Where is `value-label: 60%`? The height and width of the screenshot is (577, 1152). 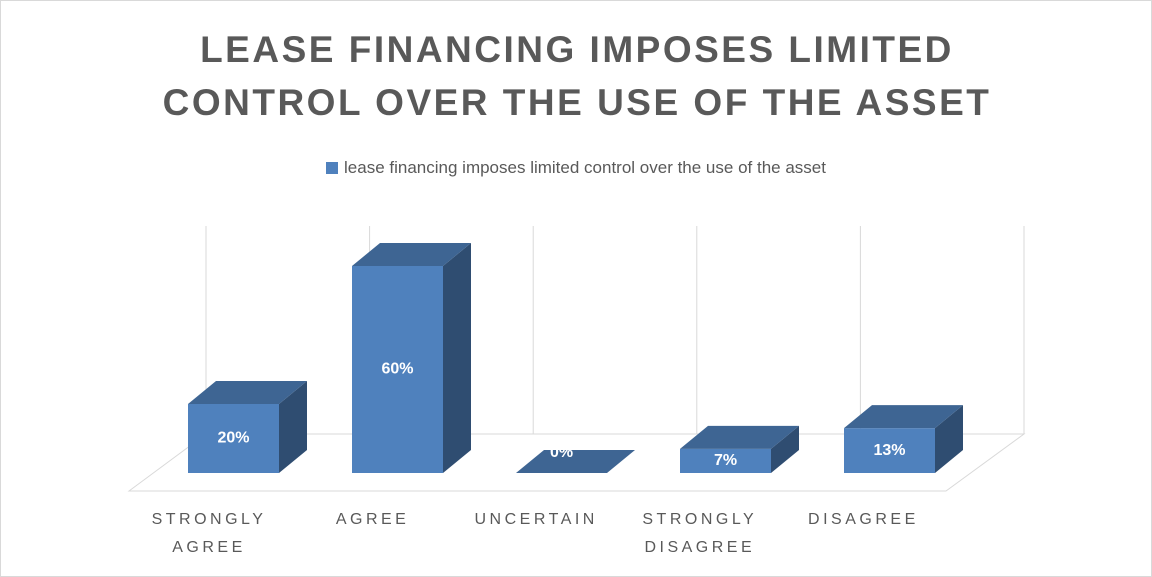
value-label: 60% is located at coordinates (397, 369).